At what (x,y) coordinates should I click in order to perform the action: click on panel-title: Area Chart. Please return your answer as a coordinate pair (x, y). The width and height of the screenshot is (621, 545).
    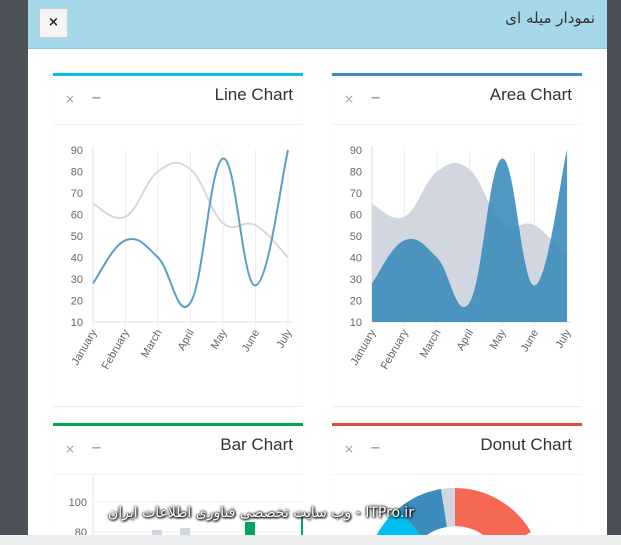
    Looking at the image, I should click on (530, 94).